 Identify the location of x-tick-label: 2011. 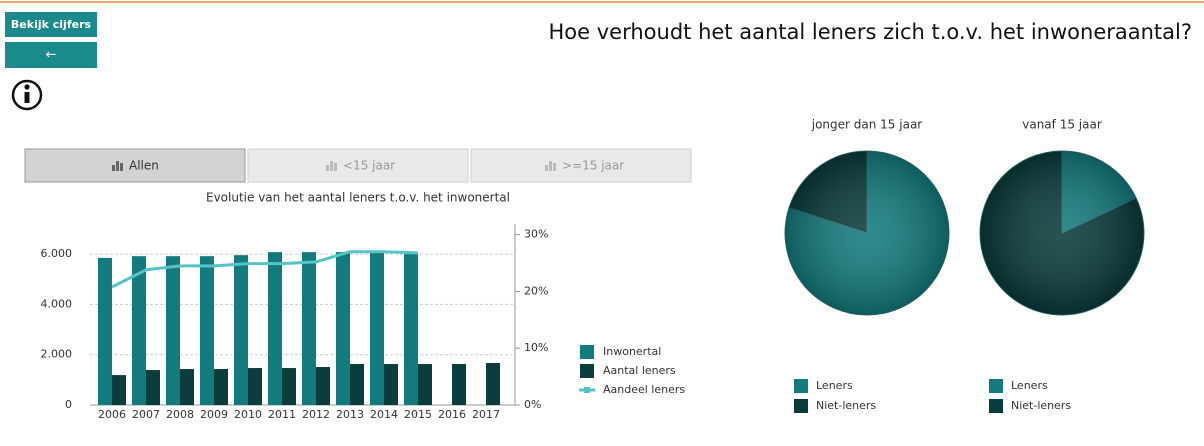
(282, 414).